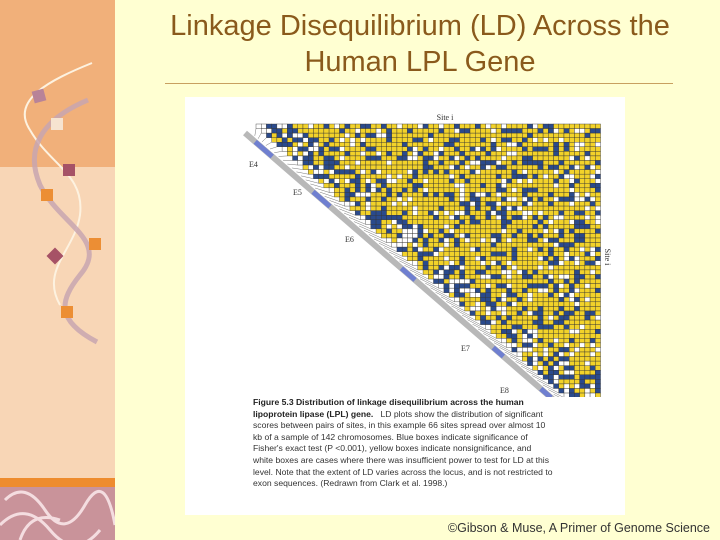 Image resolution: width=720 pixels, height=540 pixels. What do you see at coordinates (408, 265) in the screenshot?
I see `connector-line` at bounding box center [408, 265].